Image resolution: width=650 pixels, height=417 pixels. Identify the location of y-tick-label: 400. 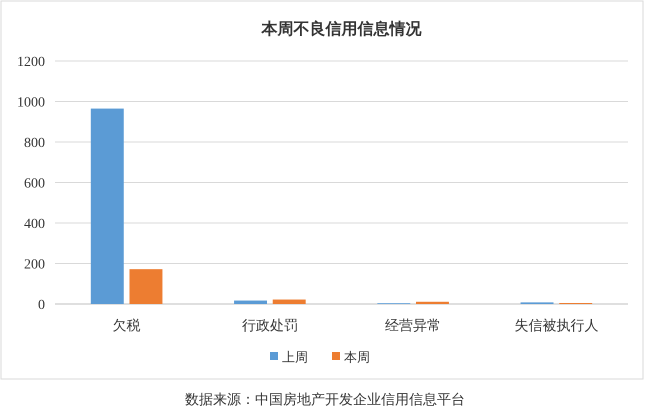
(34, 224).